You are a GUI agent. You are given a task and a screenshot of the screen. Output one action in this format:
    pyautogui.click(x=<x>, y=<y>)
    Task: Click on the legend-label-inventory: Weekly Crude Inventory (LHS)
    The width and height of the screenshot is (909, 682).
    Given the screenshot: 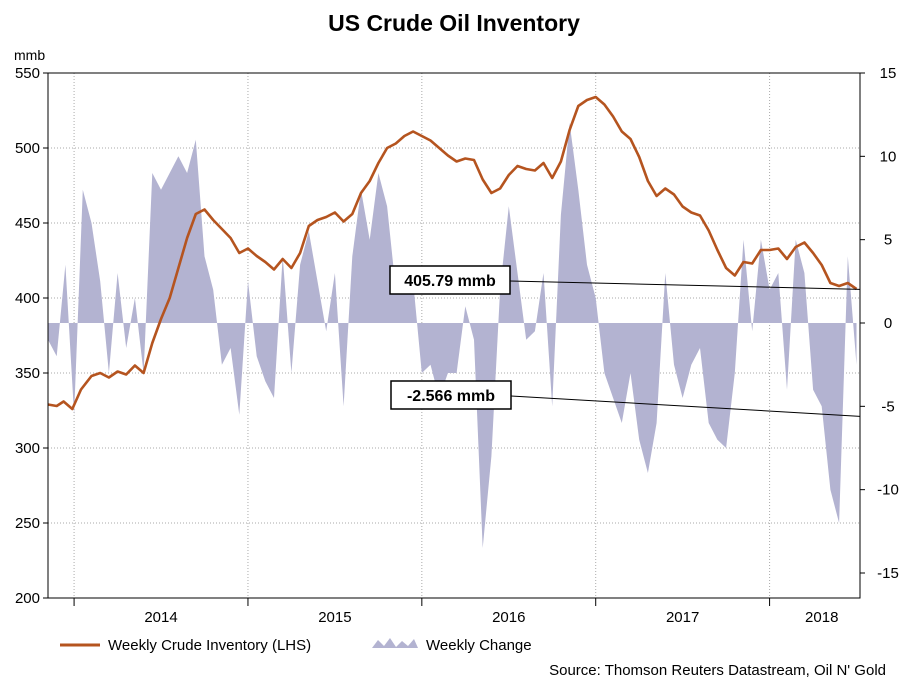 What is the action you would take?
    pyautogui.click(x=209, y=645)
    